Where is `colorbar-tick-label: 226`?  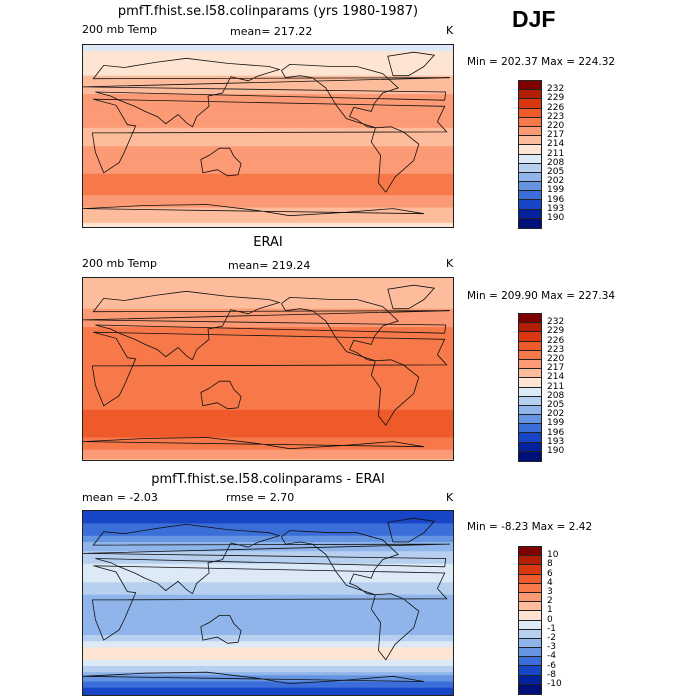 colorbar-tick-label: 226 is located at coordinates (556, 107).